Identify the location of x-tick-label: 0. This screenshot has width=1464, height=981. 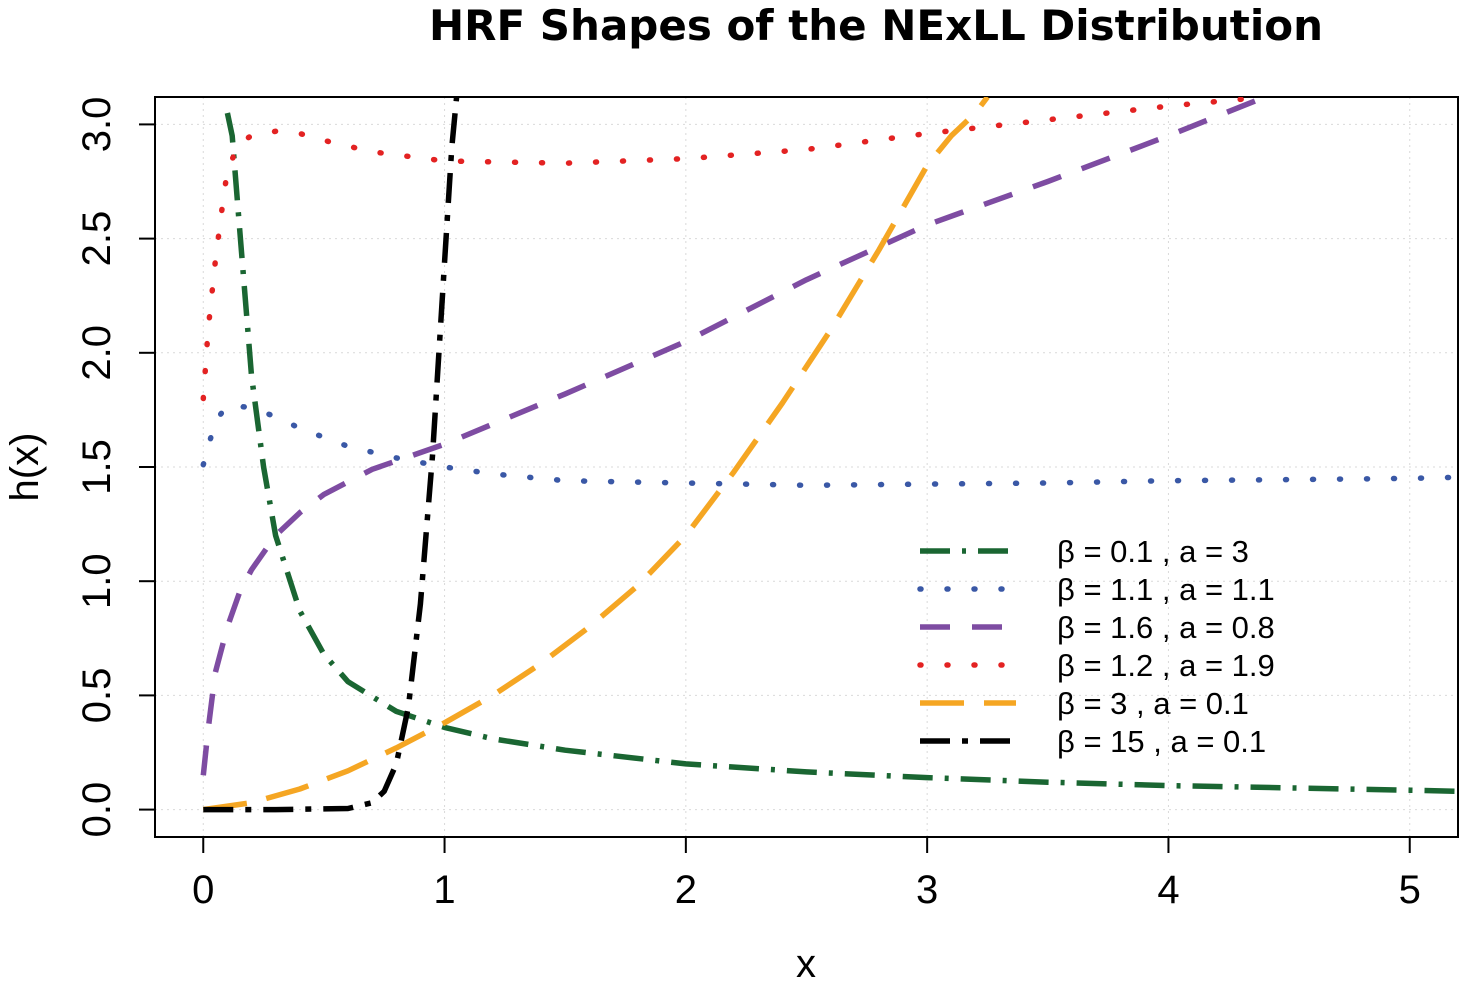
(203, 890).